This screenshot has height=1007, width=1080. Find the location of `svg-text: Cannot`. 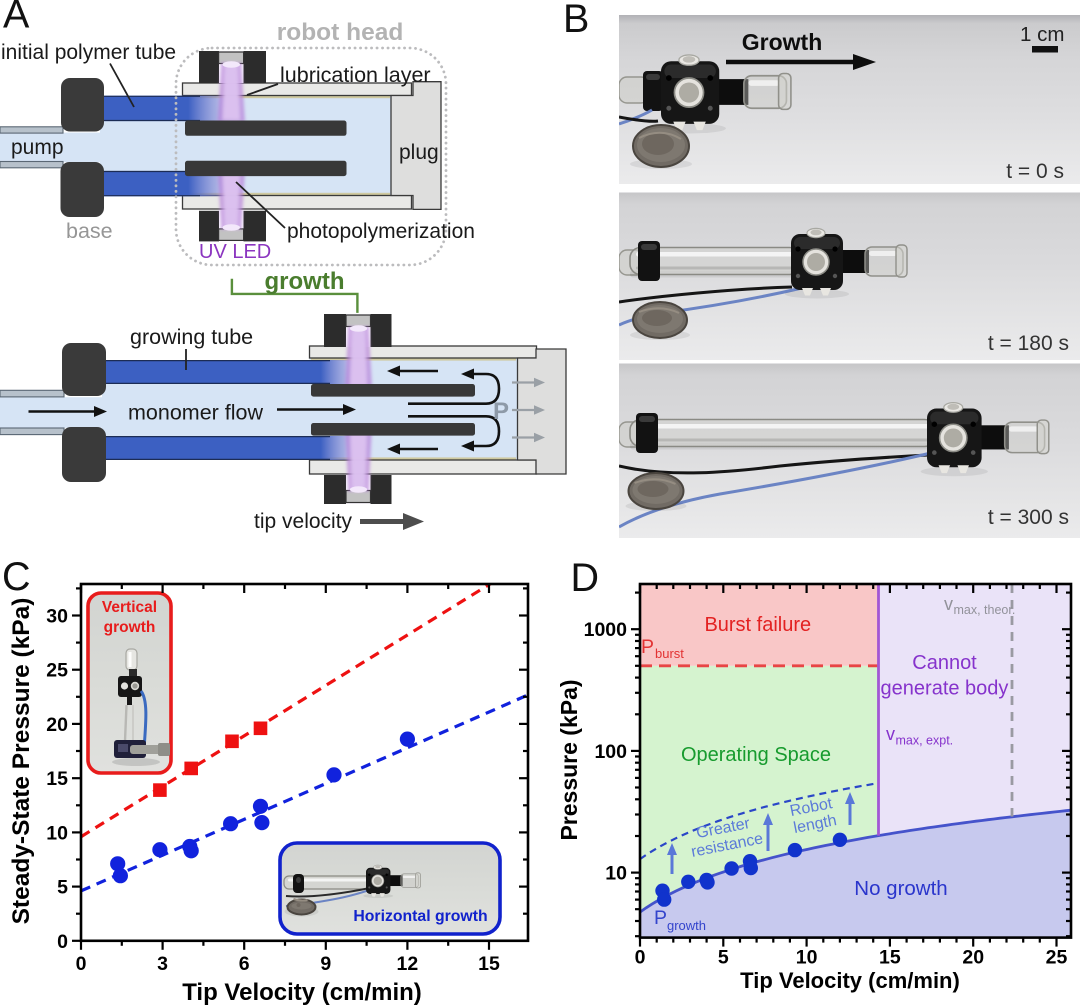

svg-text: Cannot is located at coordinates (944, 663).